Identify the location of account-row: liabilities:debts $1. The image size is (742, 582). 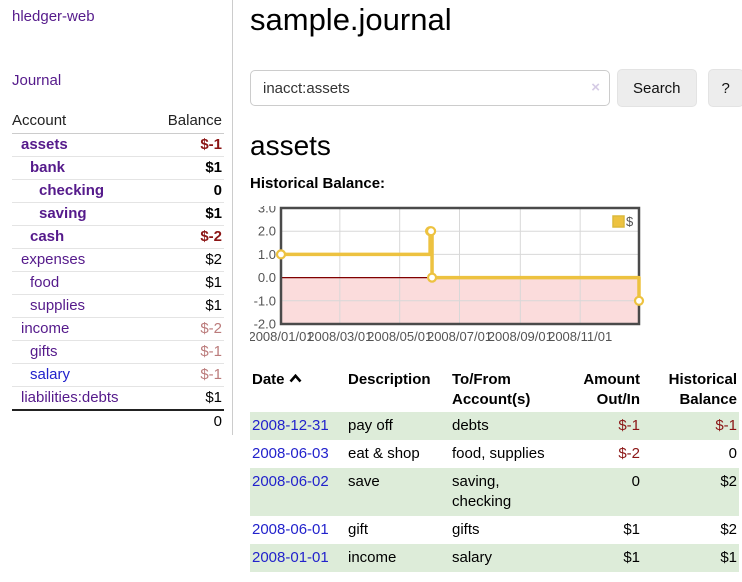
(118, 398).